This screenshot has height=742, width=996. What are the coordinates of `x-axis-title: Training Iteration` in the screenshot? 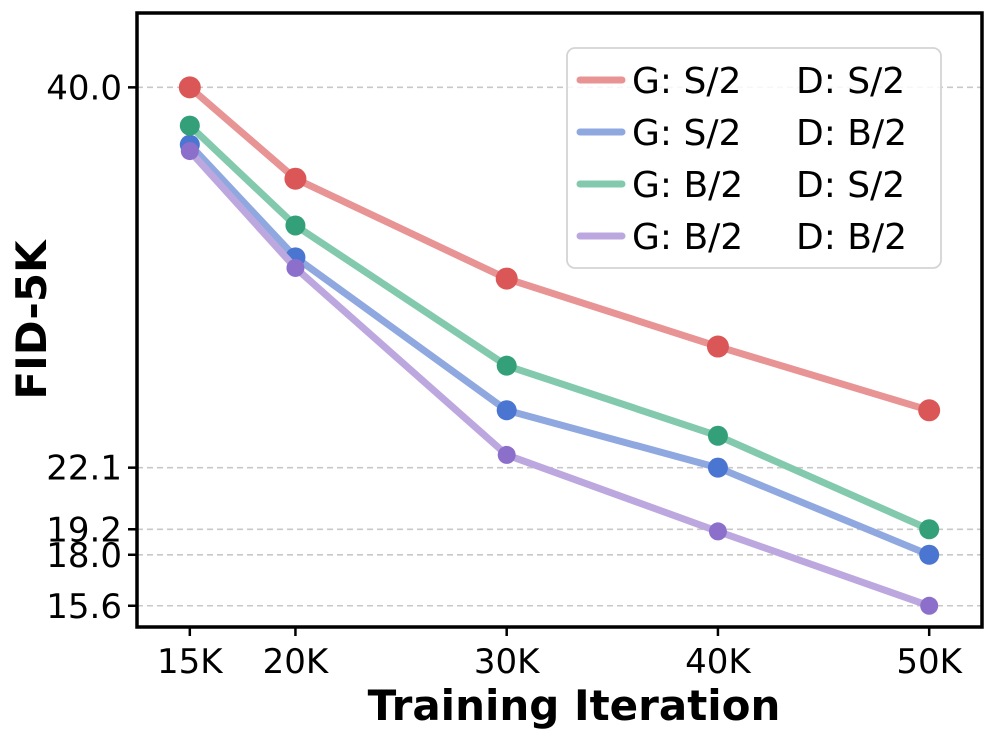 It's located at (574, 705).